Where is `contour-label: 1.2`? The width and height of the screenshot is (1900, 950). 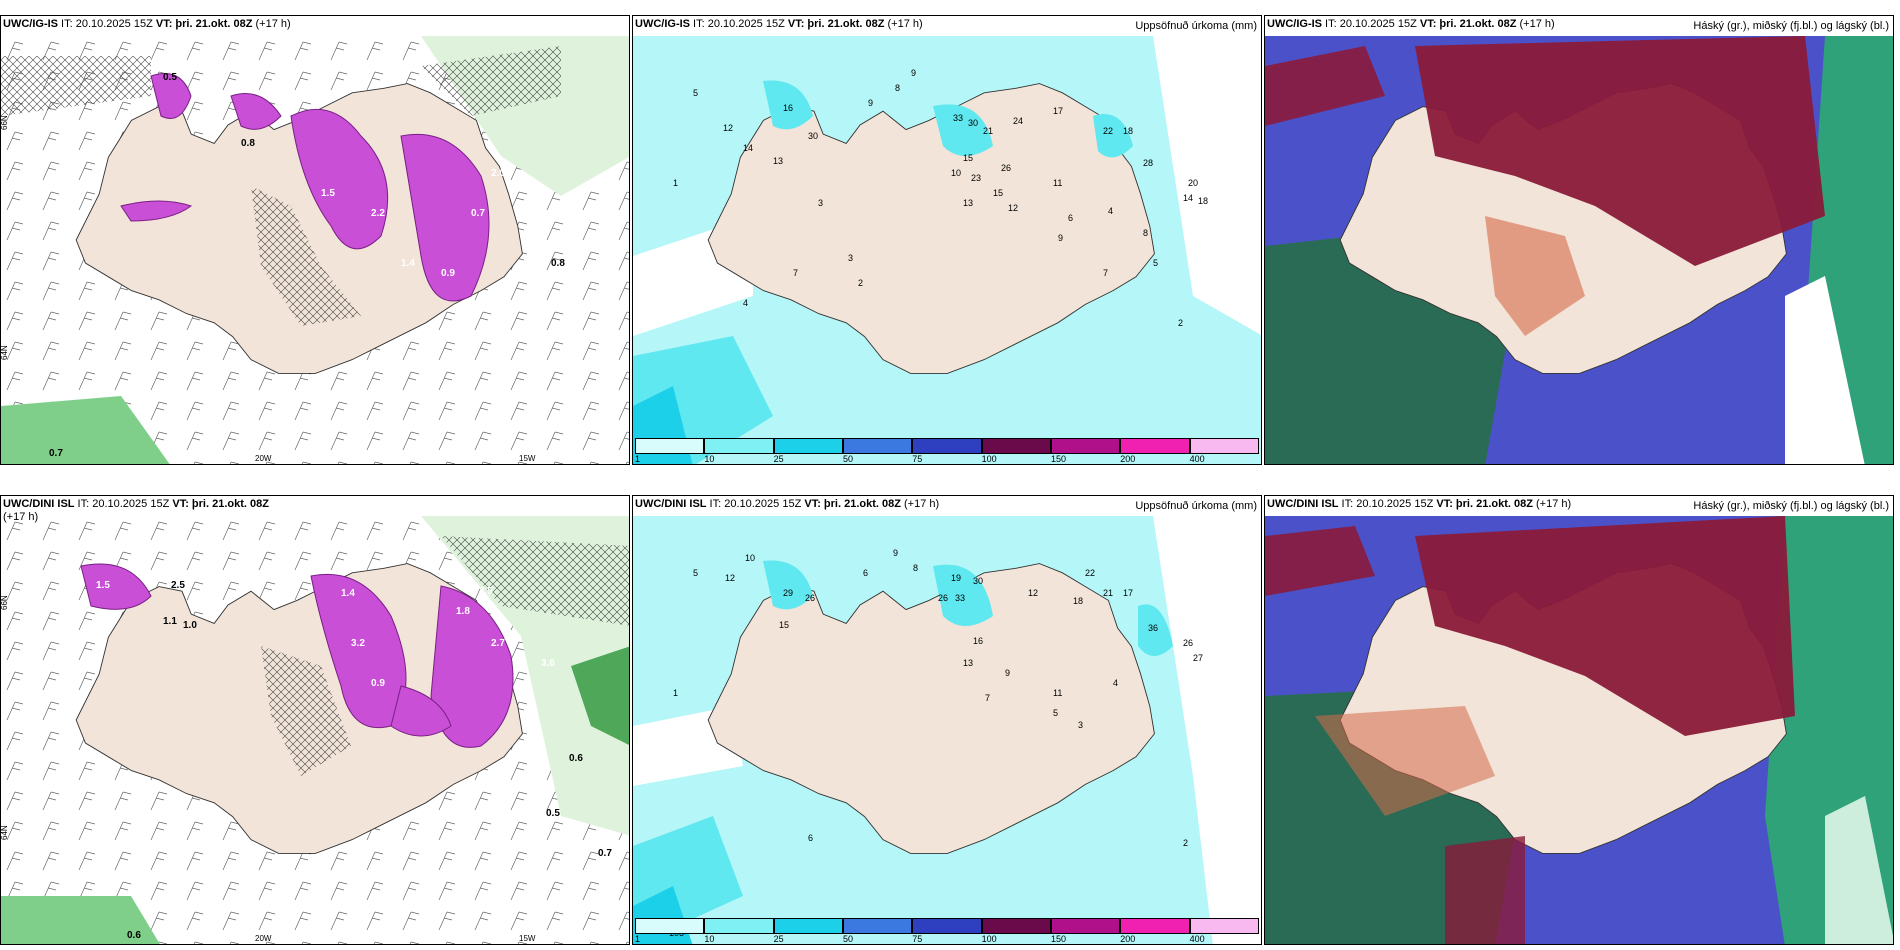
contour-label: 1.2 is located at coordinates (213, 73).